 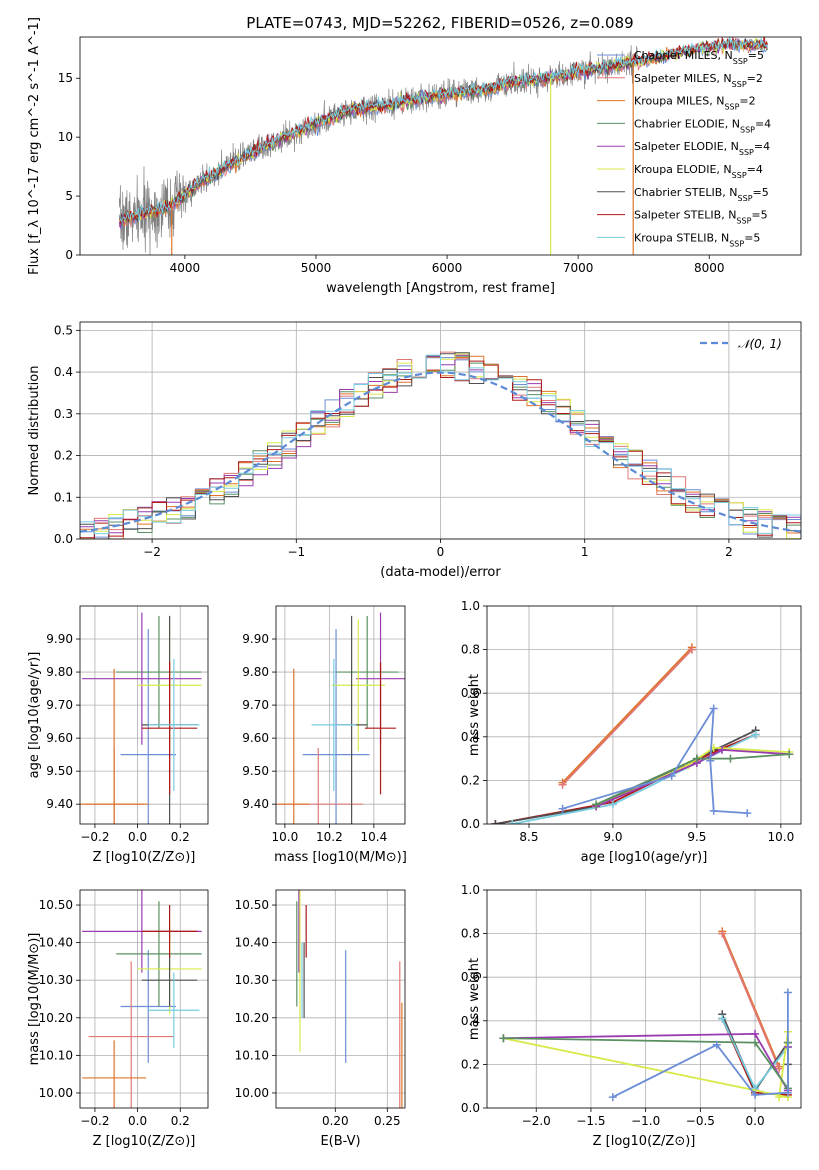 I want to click on y-tick-label: 0.3, so click(x=63, y=414).